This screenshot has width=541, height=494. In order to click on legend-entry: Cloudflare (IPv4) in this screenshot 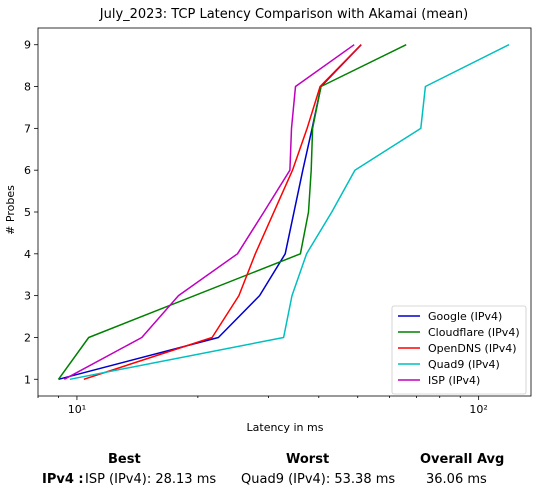, I will do `click(474, 332)`.